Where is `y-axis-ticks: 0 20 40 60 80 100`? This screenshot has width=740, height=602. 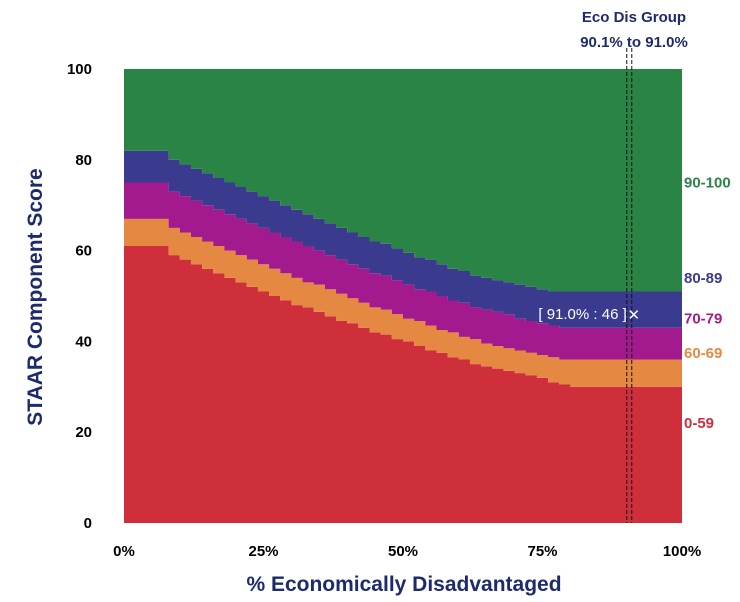
y-axis-ticks: 0 20 40 60 80 100 is located at coordinates (79, 296).